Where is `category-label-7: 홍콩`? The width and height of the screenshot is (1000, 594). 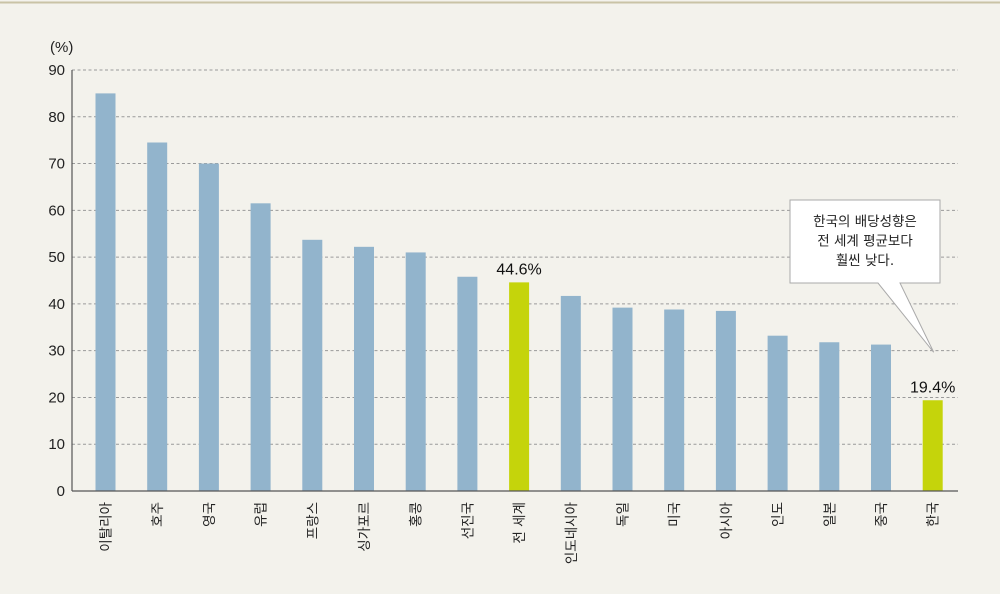
category-label-7: 홍콩 is located at coordinates (417, 514).